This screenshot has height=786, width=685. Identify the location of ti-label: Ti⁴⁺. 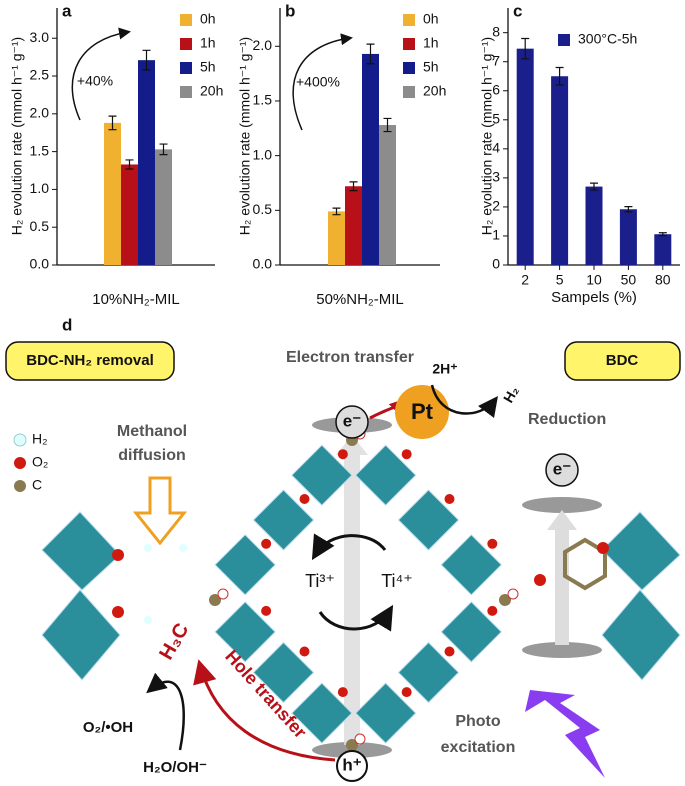
(397, 581).